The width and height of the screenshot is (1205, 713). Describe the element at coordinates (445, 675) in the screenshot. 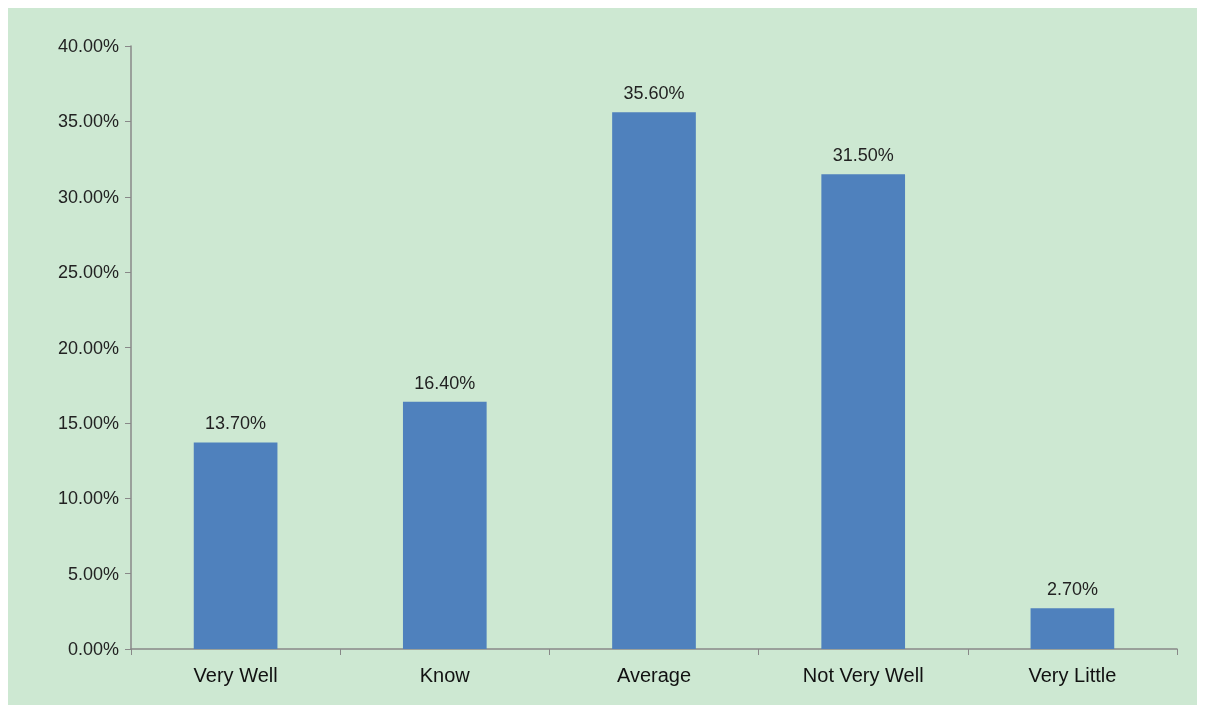

I see `x-tick-label: Know` at that location.